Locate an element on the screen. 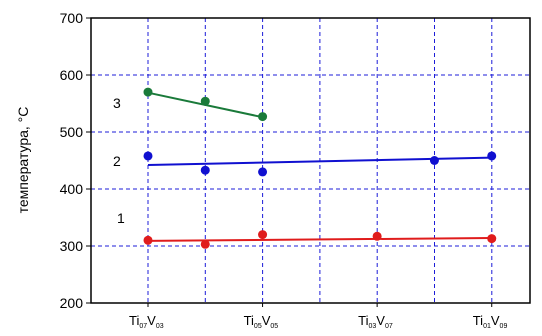 The width and height of the screenshot is (542, 336). y-axis-ticks: 200 300 400 500 600 700 is located at coordinates (75, 160).